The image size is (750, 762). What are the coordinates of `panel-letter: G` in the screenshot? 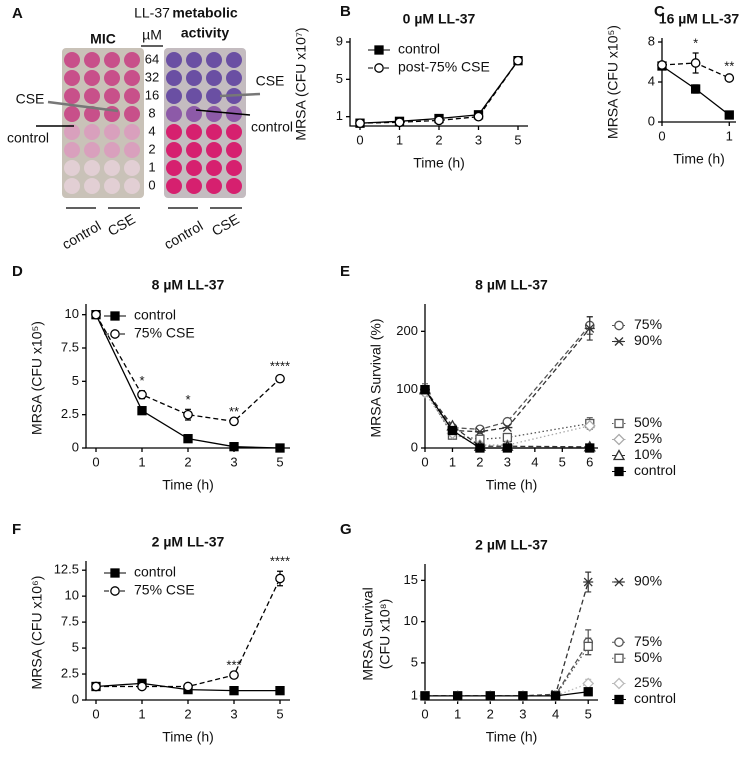 It's located at (346, 529).